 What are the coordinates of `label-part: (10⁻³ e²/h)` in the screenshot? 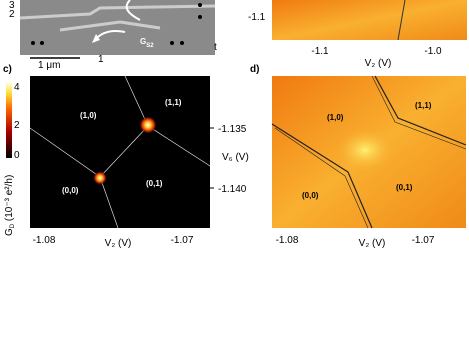 It's located at (9, 199).